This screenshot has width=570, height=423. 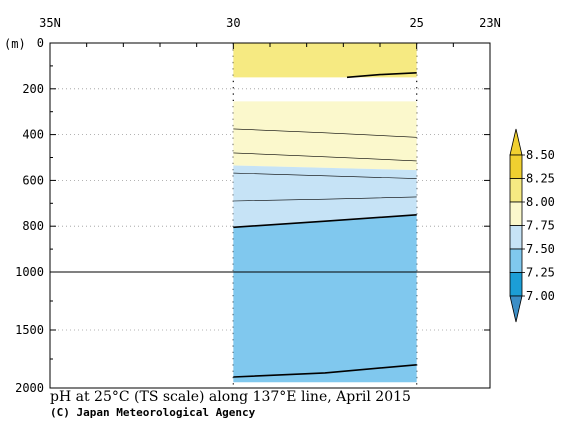 I want to click on x-tick-label: 35N, so click(x=50, y=23).